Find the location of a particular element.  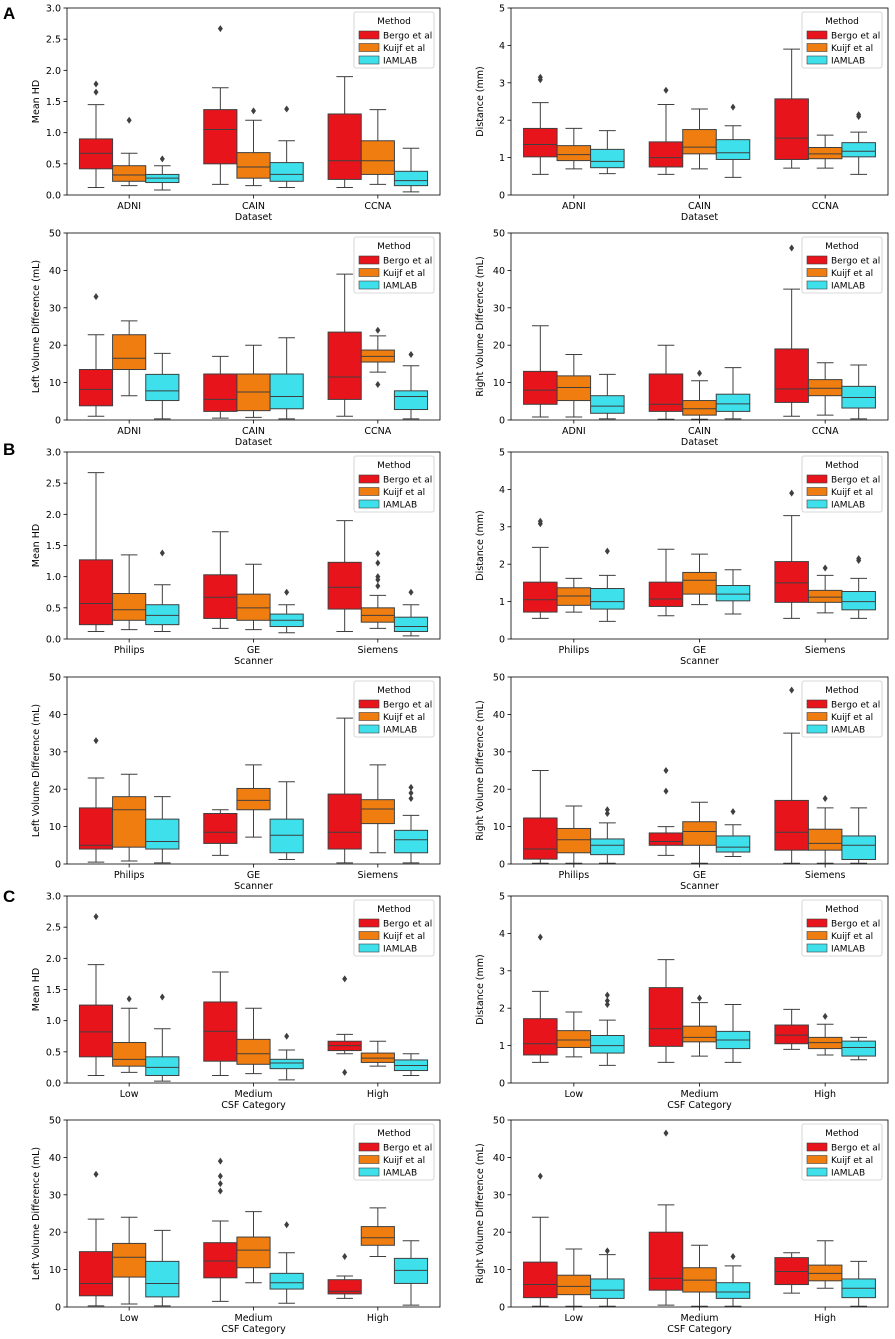

box-siemens-kuijf-et-al is located at coordinates (825, 589).